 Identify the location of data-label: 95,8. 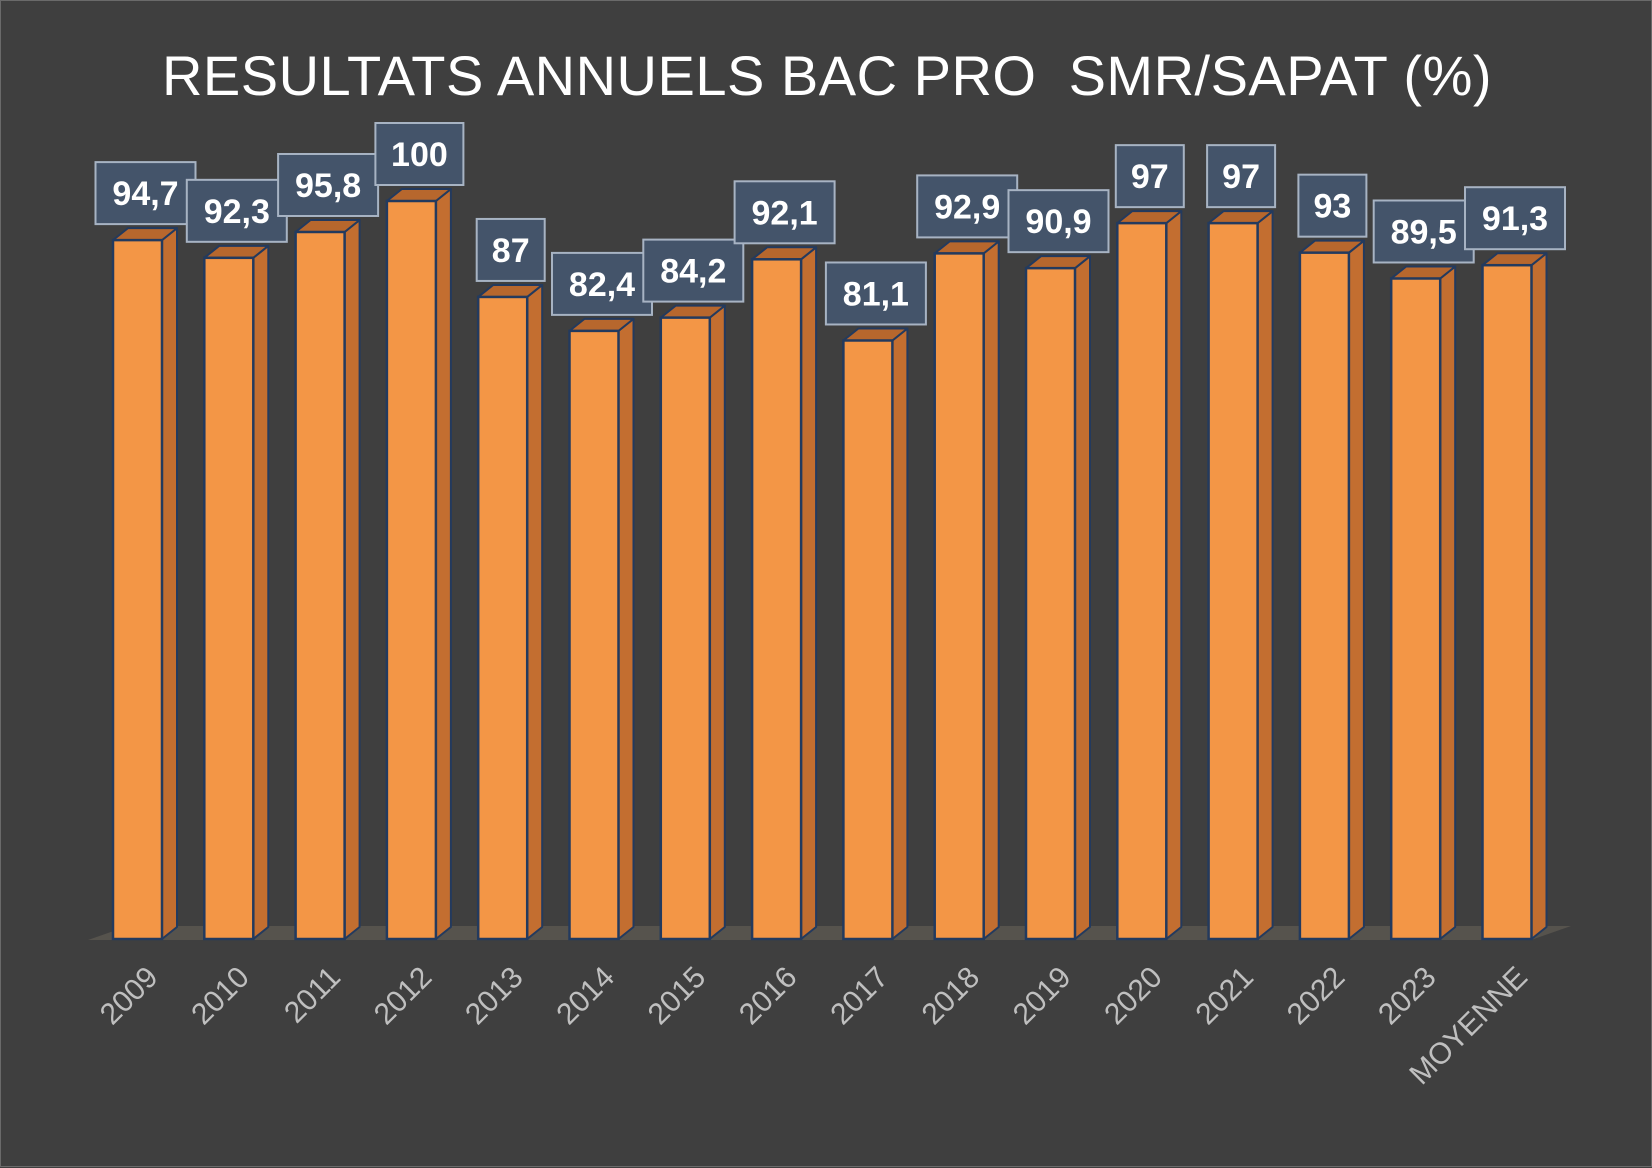
(328, 186).